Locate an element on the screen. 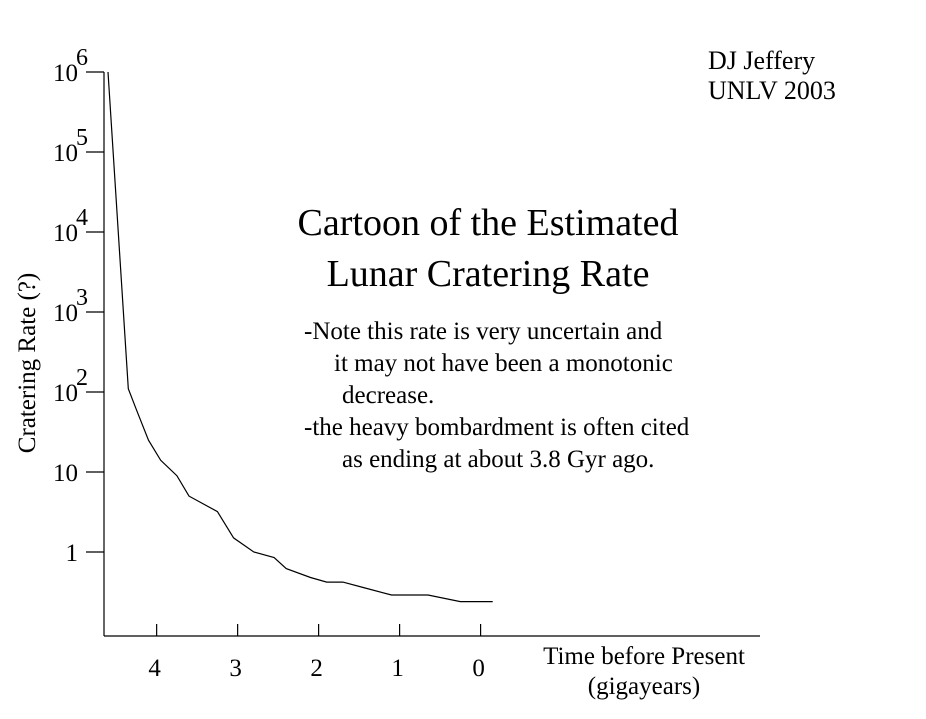 This screenshot has height=719, width=926. x-axis-label-line-1: Time before Present is located at coordinates (644, 656).